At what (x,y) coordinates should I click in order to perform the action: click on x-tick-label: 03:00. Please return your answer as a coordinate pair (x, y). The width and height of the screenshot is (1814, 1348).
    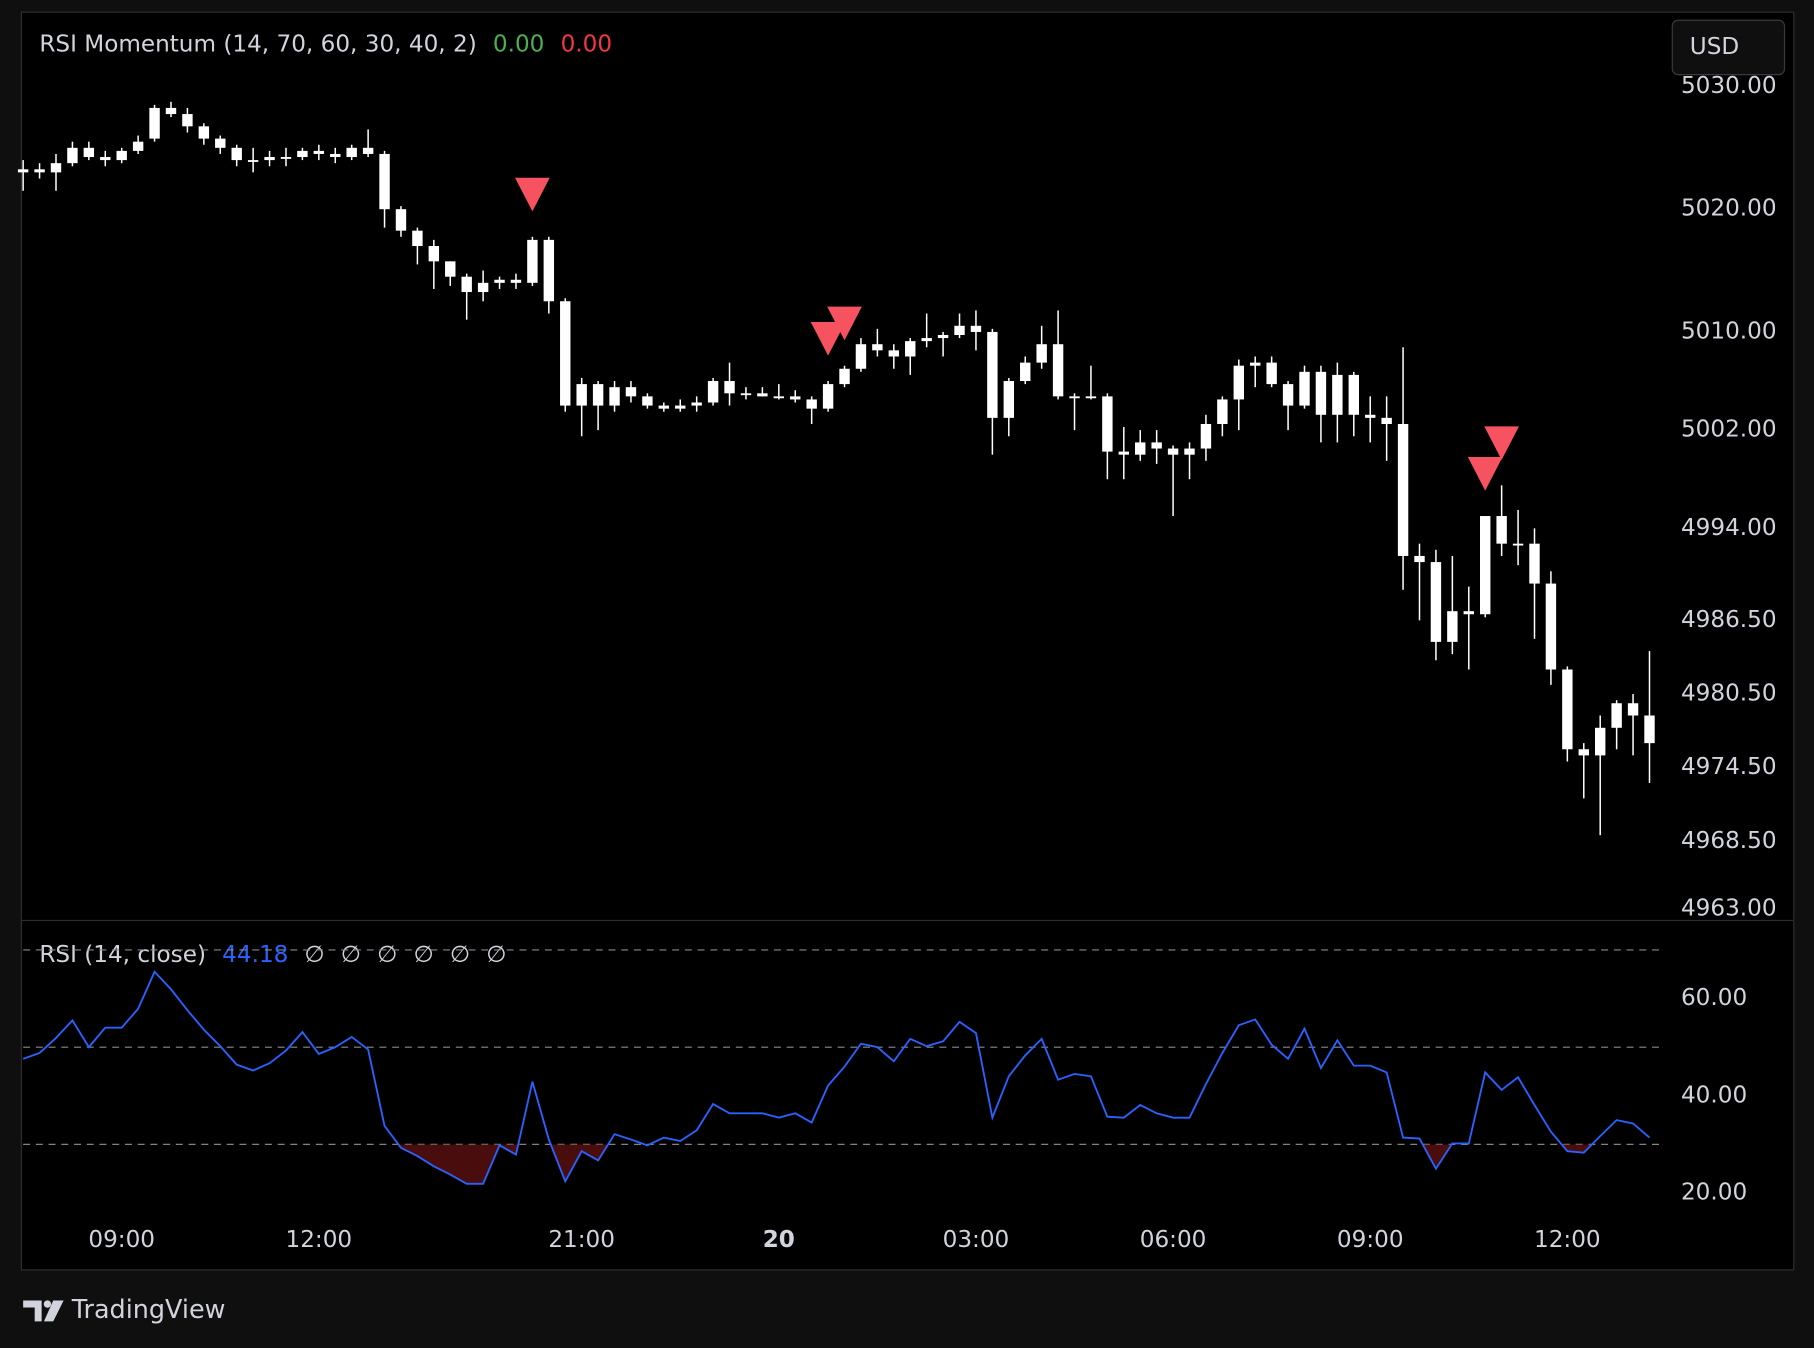
    Looking at the image, I should click on (976, 1240).